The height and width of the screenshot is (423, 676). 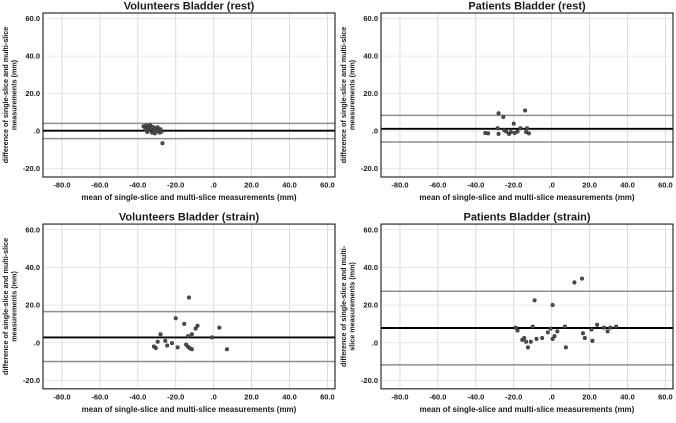 What do you see at coordinates (352, 94) in the screenshot?
I see `y-axis-label: measurements (mm)` at bounding box center [352, 94].